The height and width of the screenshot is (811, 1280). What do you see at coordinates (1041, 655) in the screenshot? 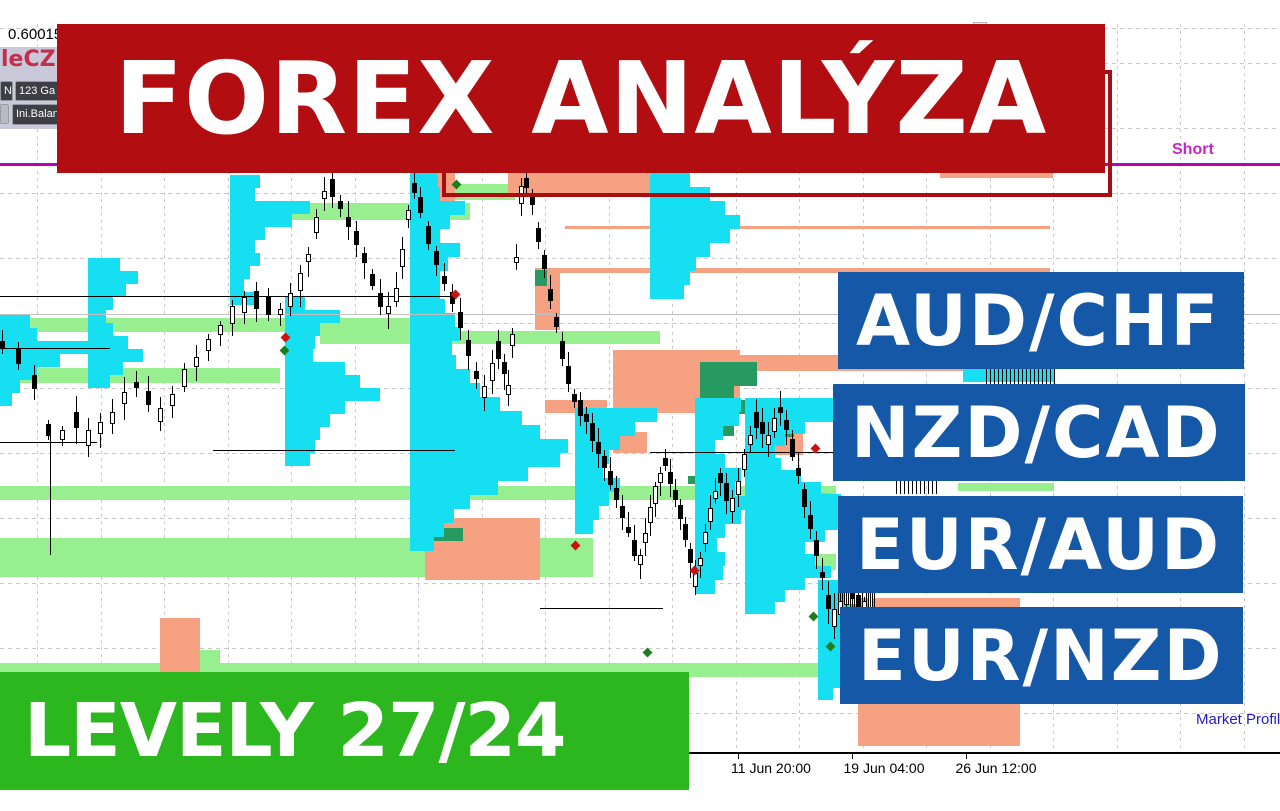
I see `pair-banner-text: EUR/NZD` at bounding box center [1041, 655].